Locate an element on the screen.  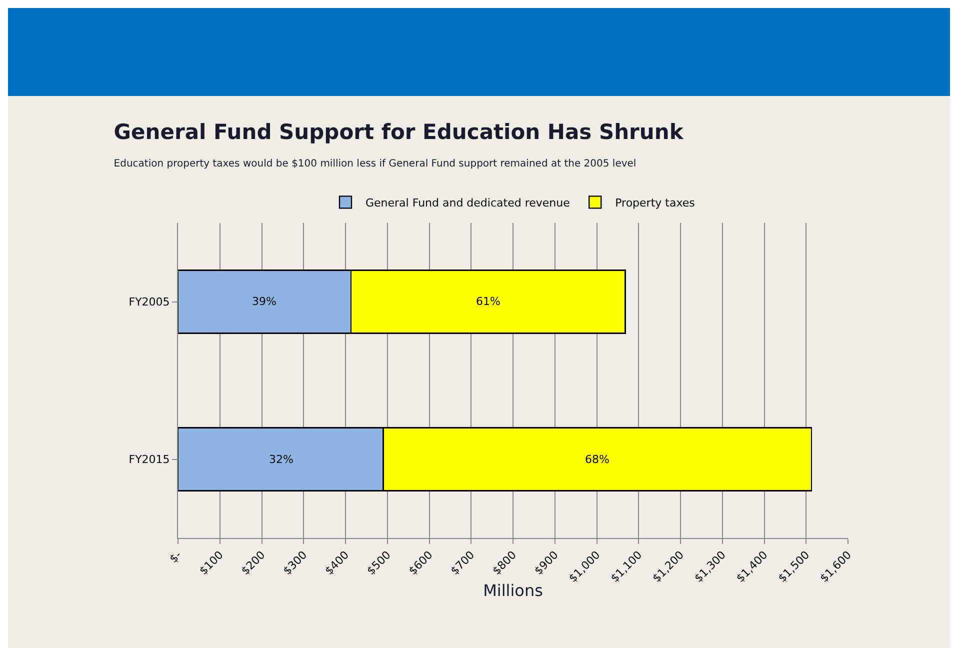
chart-subtitle: Education property taxes would be $100 million less if General Fund support remained at the 2005 level is located at coordinates (375, 164).